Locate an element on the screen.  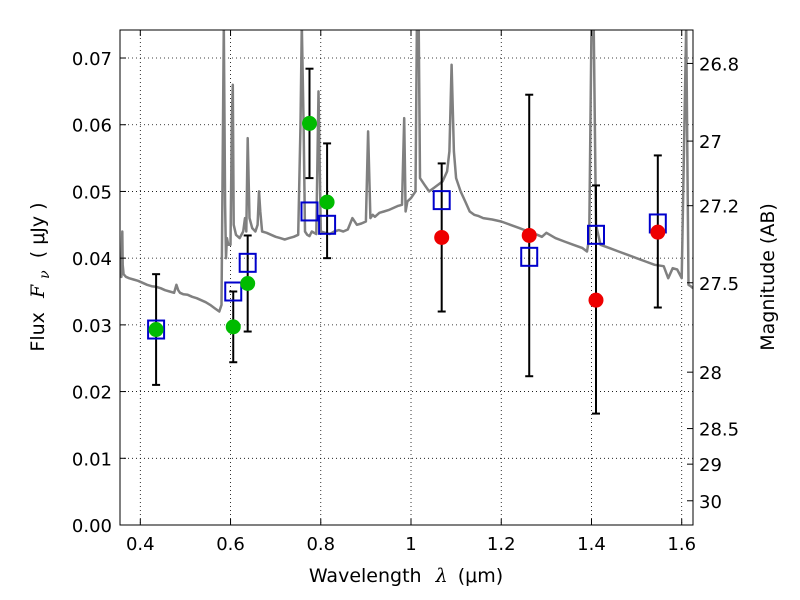
y2-tick-label: 28.5 is located at coordinates (719, 430).